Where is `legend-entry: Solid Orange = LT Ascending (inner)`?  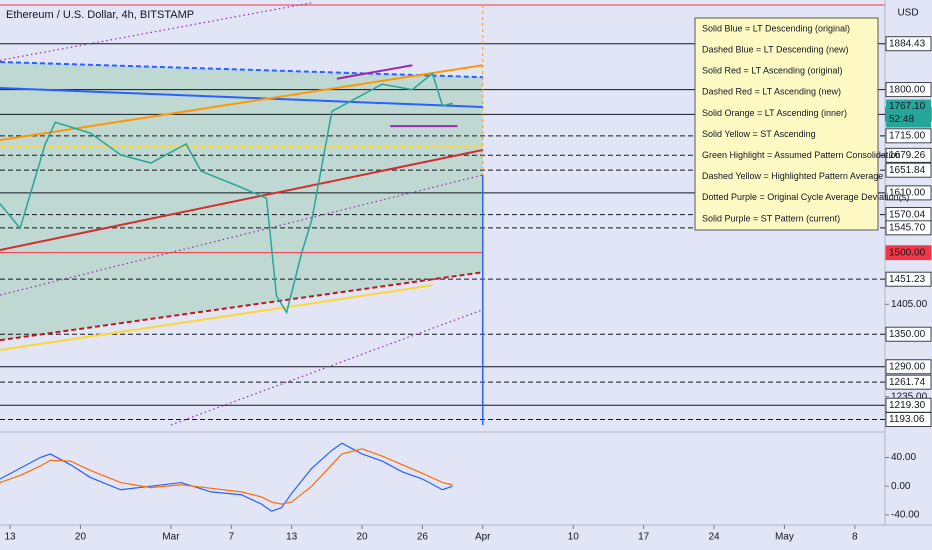
legend-entry: Solid Orange = LT Ascending (inner) is located at coordinates (774, 113).